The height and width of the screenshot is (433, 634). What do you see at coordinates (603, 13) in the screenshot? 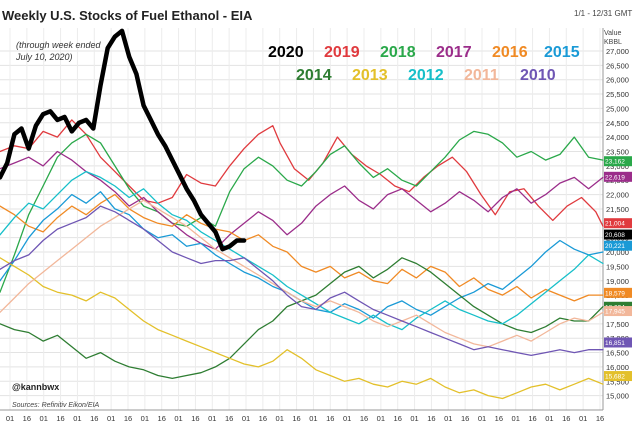
I see `date-range: 1/1 - 12/31 GMT` at bounding box center [603, 13].